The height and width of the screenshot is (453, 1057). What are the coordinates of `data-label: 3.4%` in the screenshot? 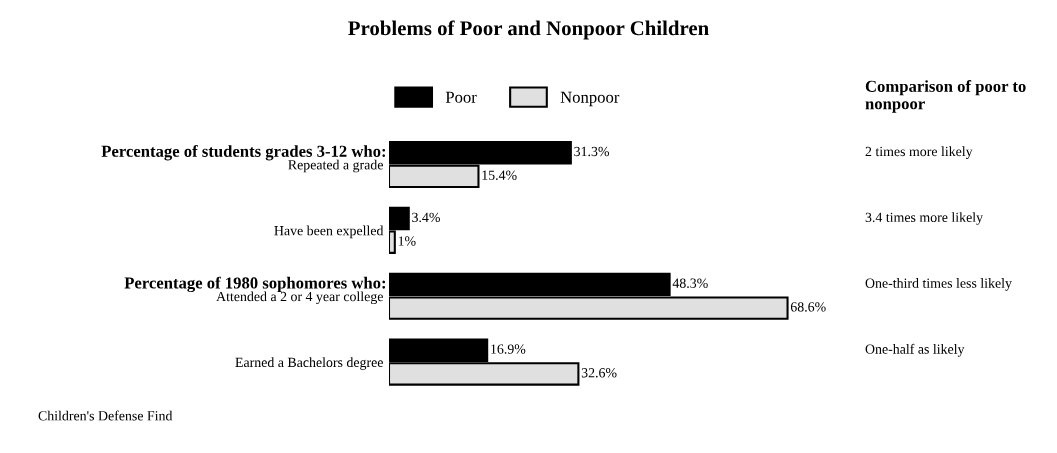 It's located at (426, 217).